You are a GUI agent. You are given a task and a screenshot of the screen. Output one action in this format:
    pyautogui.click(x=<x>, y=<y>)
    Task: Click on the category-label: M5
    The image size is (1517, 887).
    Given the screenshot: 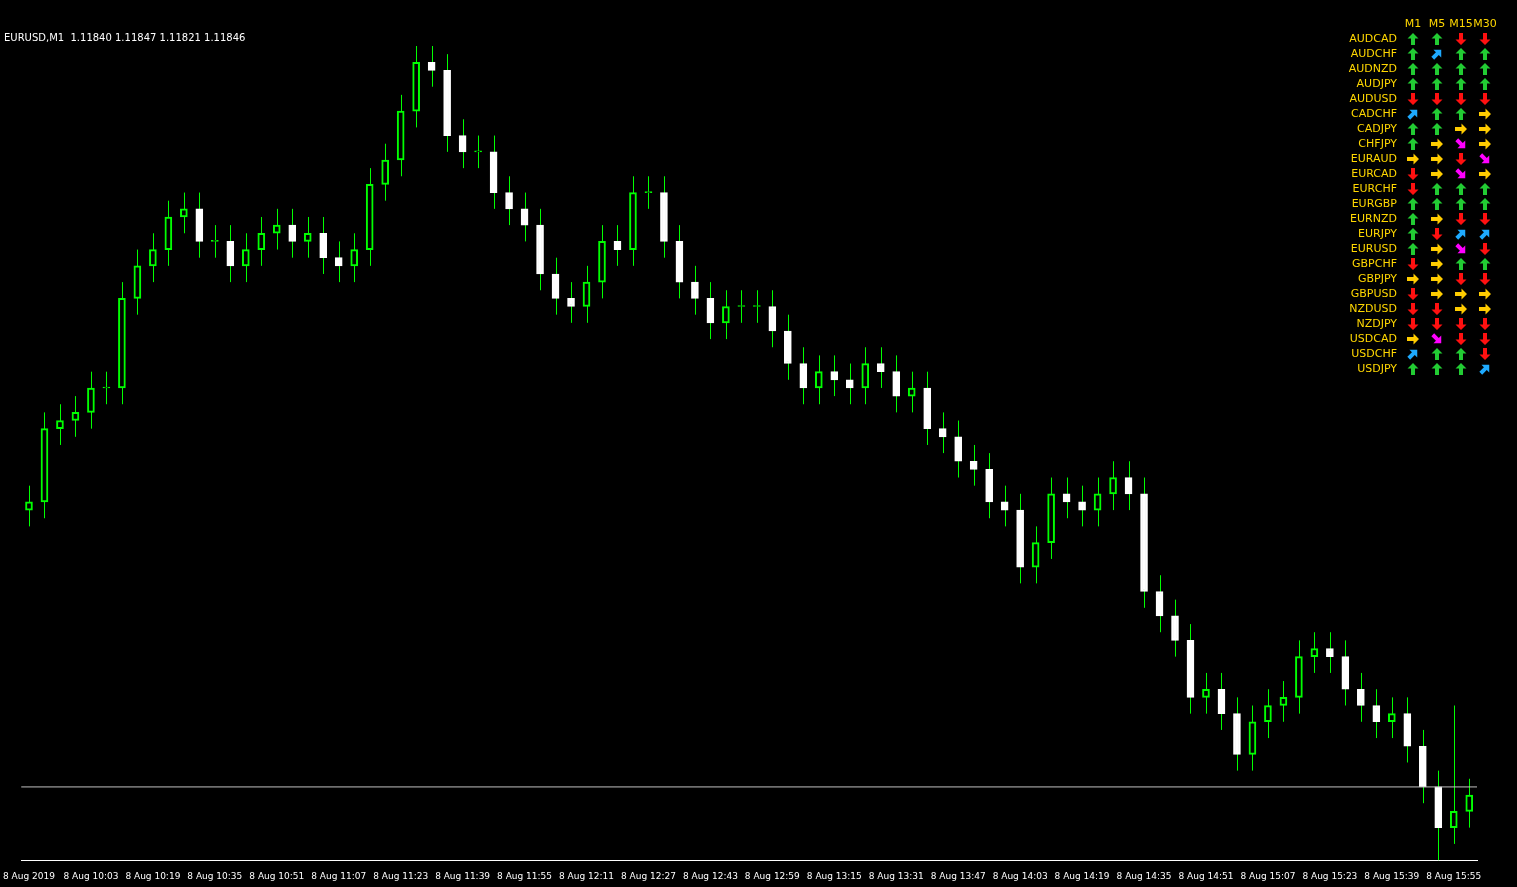 What is the action you would take?
    pyautogui.click(x=1437, y=23)
    